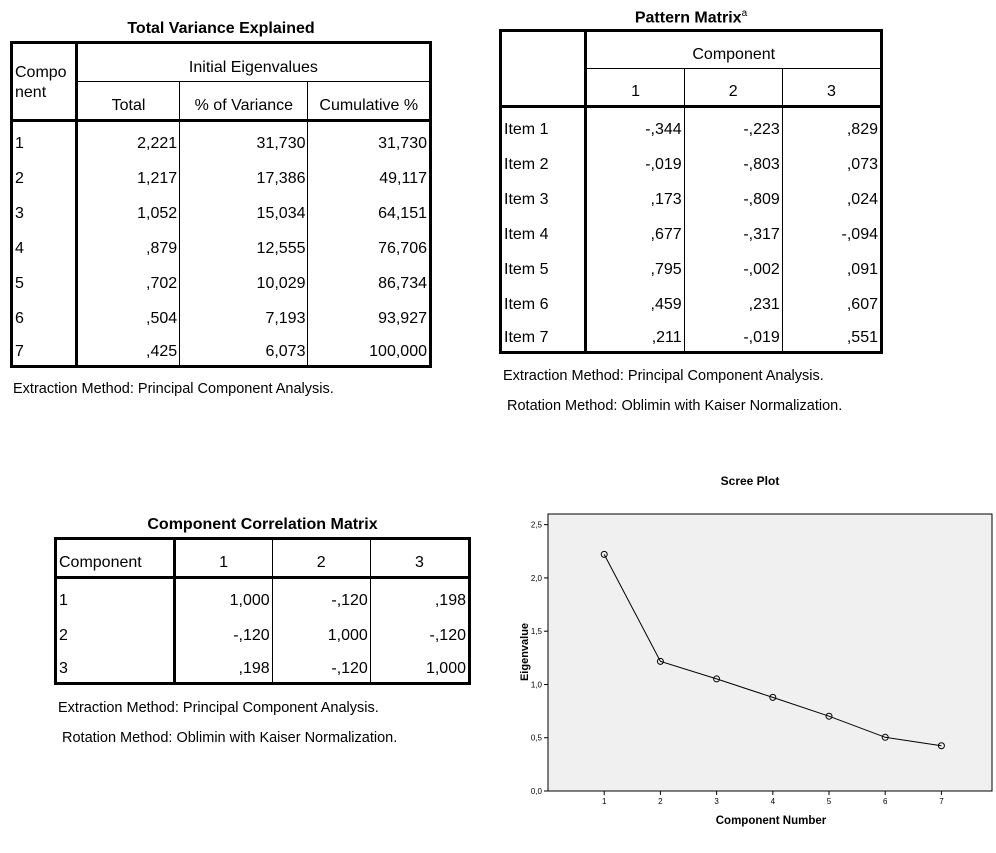  I want to click on cell-pct: 10,029, so click(244, 279).